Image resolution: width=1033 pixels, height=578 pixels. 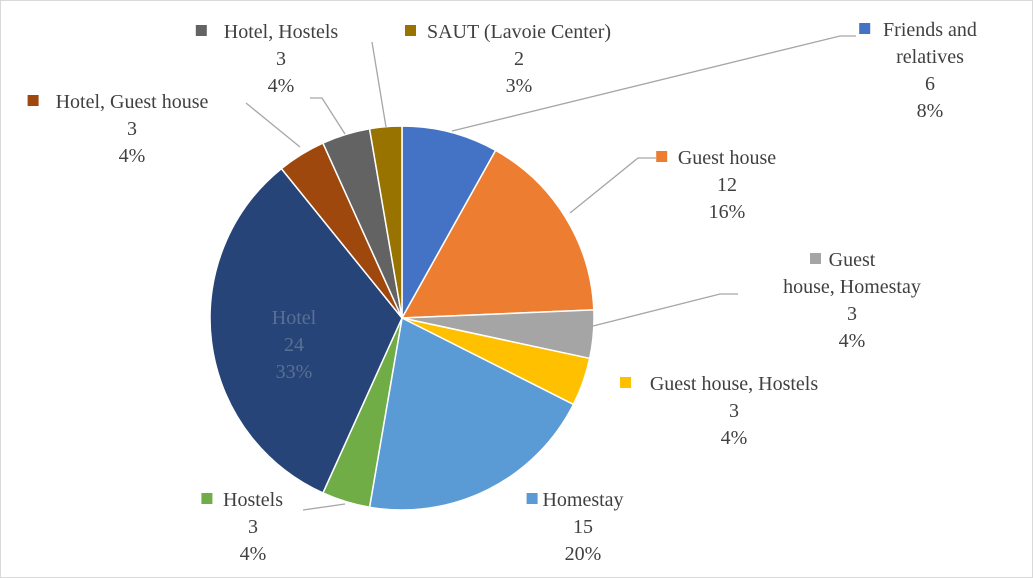 I want to click on data-label-category: Friends and, so click(x=930, y=30).